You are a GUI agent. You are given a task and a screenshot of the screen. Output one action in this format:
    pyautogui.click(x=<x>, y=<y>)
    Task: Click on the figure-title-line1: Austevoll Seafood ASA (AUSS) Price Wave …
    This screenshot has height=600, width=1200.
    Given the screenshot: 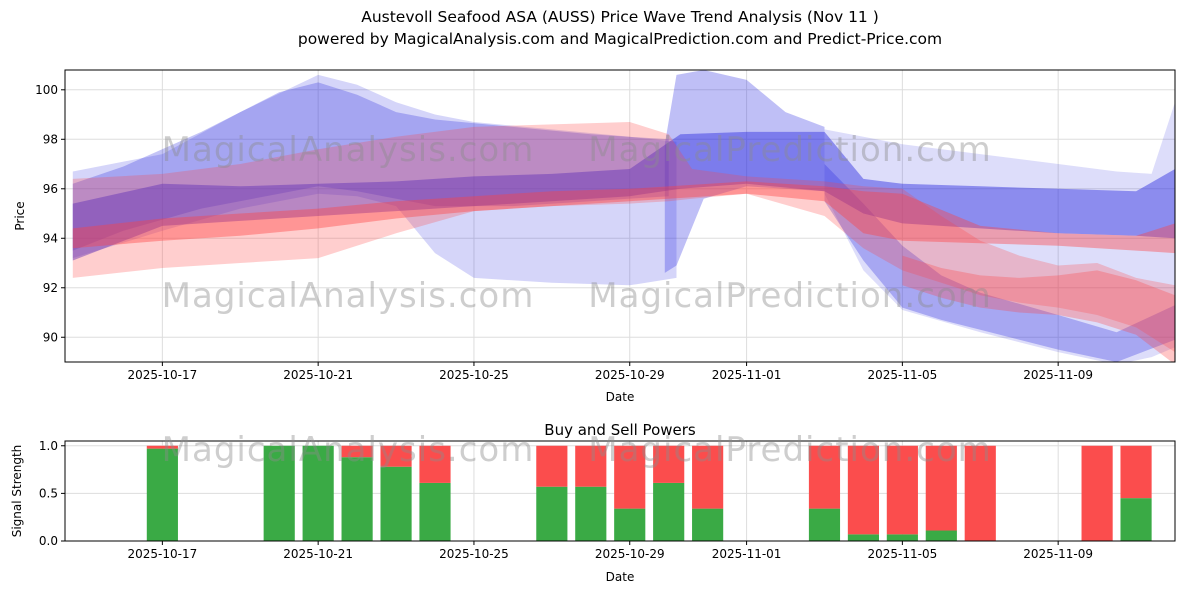 What is the action you would take?
    pyautogui.click(x=620, y=17)
    